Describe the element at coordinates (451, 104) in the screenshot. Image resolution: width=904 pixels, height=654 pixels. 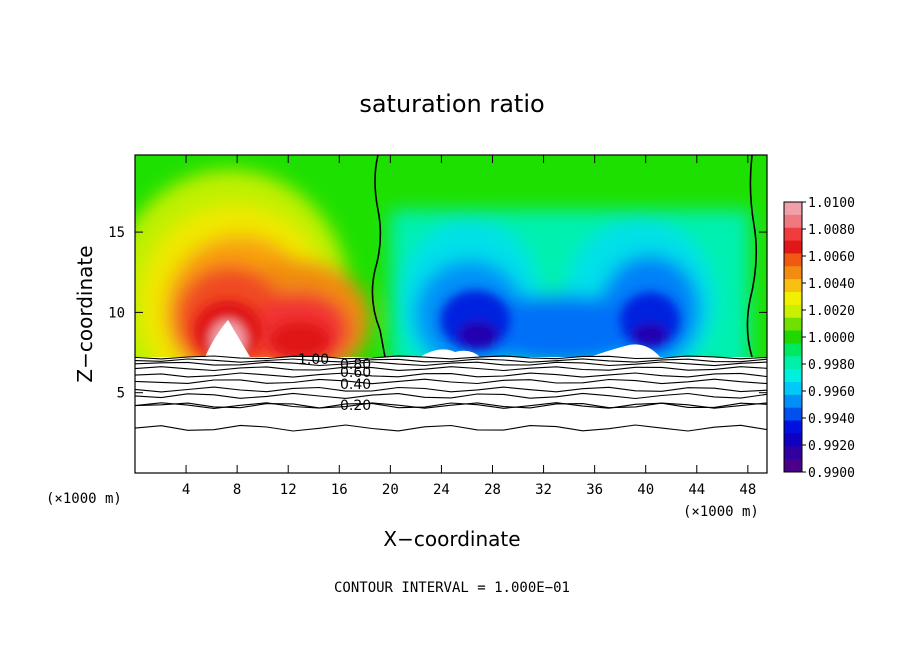
I see `chart-title: saturation ratio` at that location.